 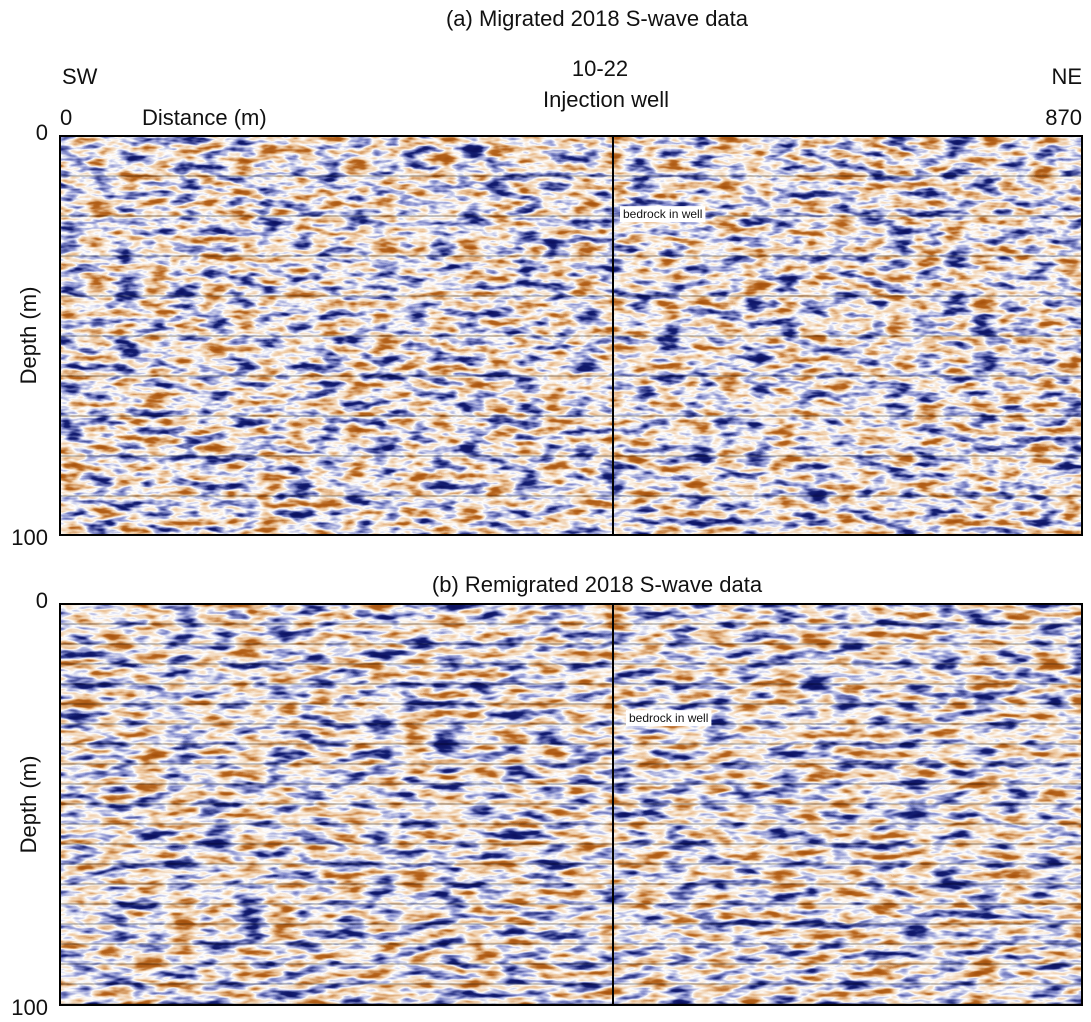 I want to click on panel-title: (a) Migrated 2018 S-wave data, so click(x=597, y=18).